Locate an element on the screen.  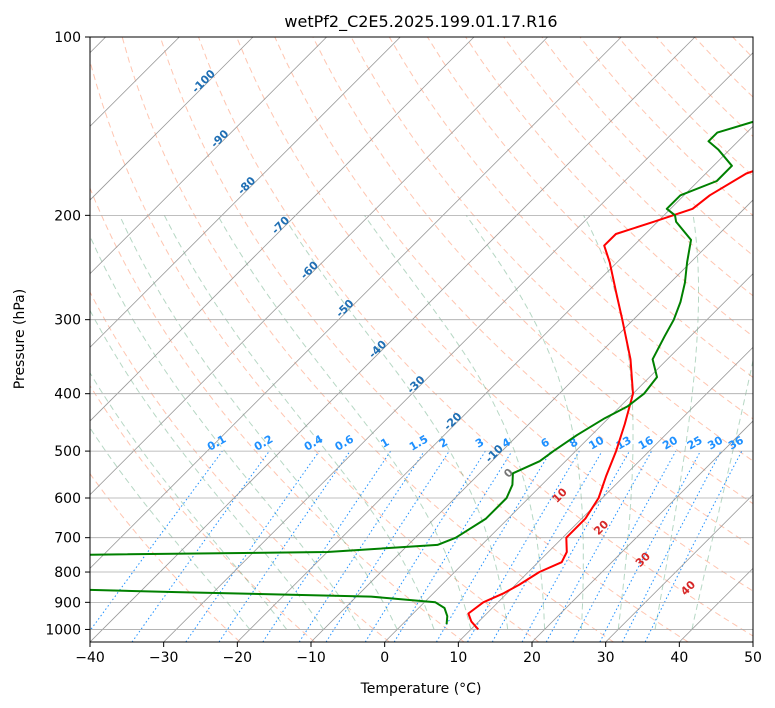
chart-title: wetPf2_C2E5.2025.199.01.17.R16 is located at coordinates (420, 22).